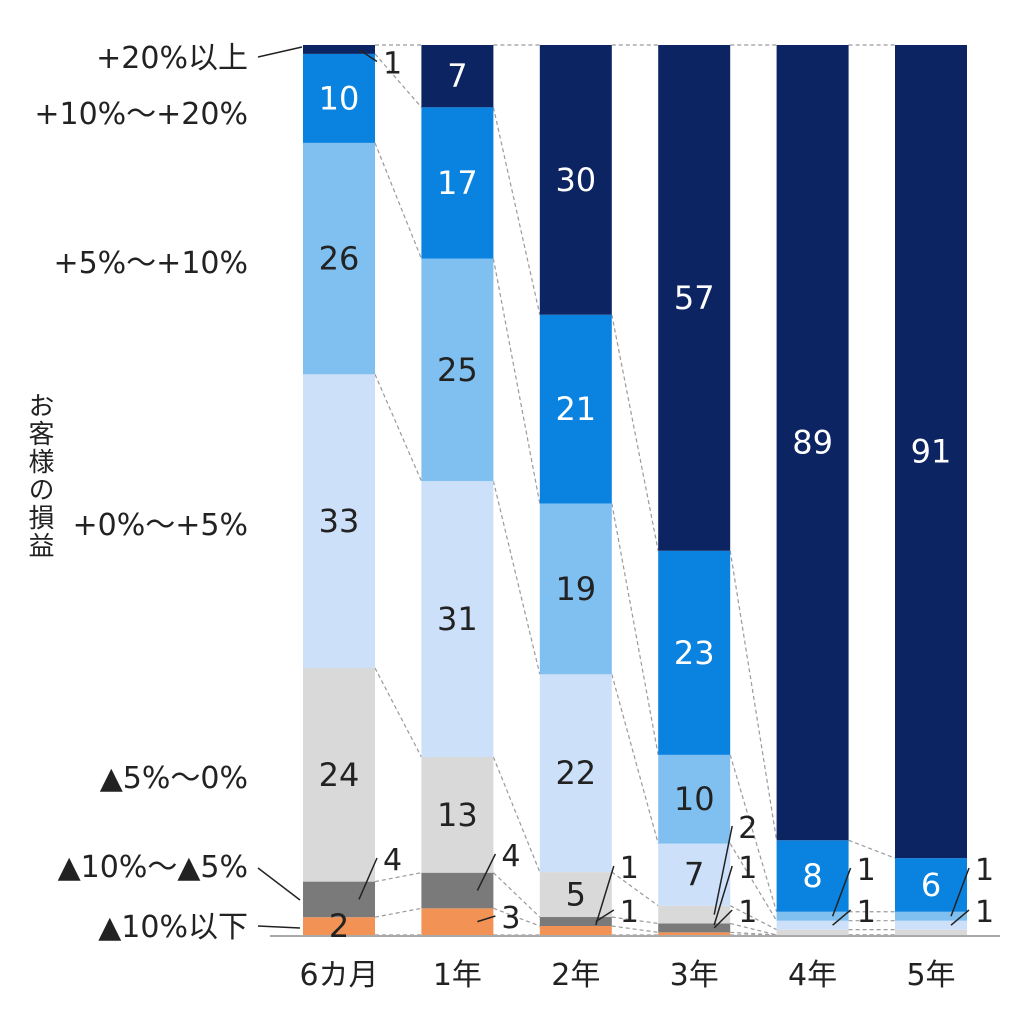 This screenshot has width=1024, height=1028. I want to click on legend-label: +20%以上, so click(172, 58).